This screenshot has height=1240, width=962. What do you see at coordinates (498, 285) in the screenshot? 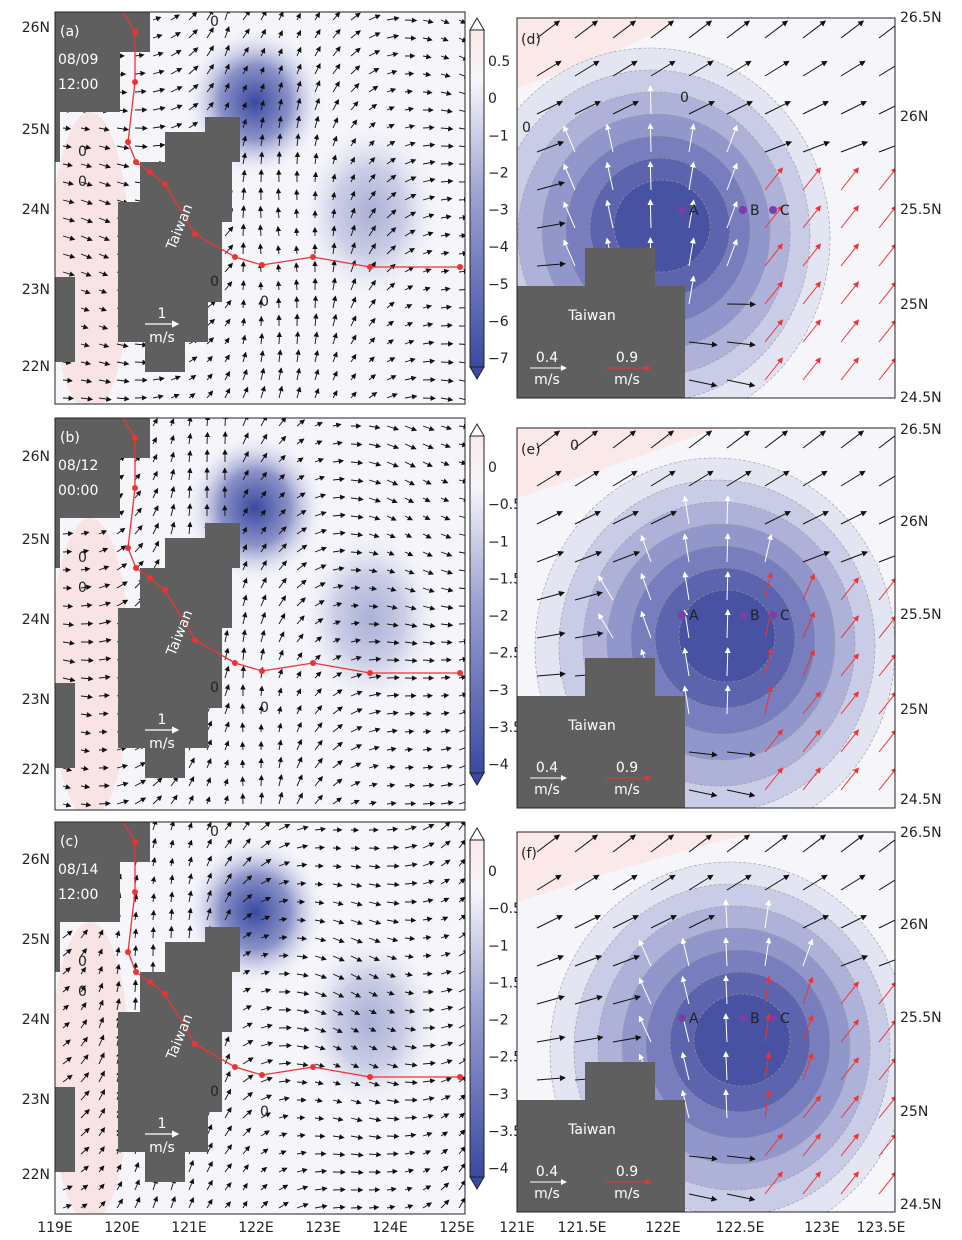
I see `colorbar-label: −5` at bounding box center [498, 285].